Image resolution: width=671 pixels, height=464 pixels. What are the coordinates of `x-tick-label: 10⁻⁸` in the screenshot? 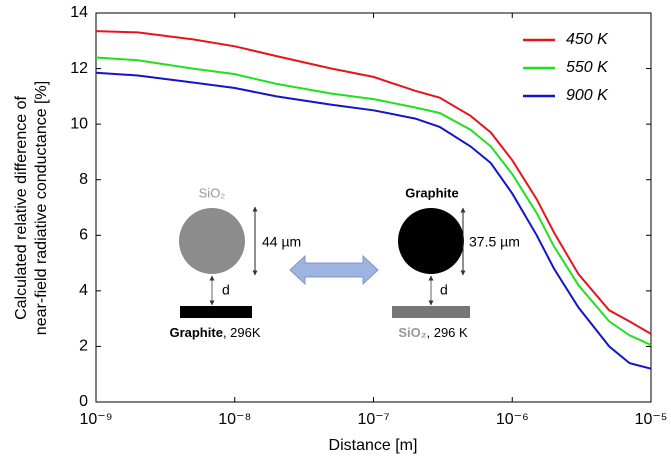 It's located at (234, 419).